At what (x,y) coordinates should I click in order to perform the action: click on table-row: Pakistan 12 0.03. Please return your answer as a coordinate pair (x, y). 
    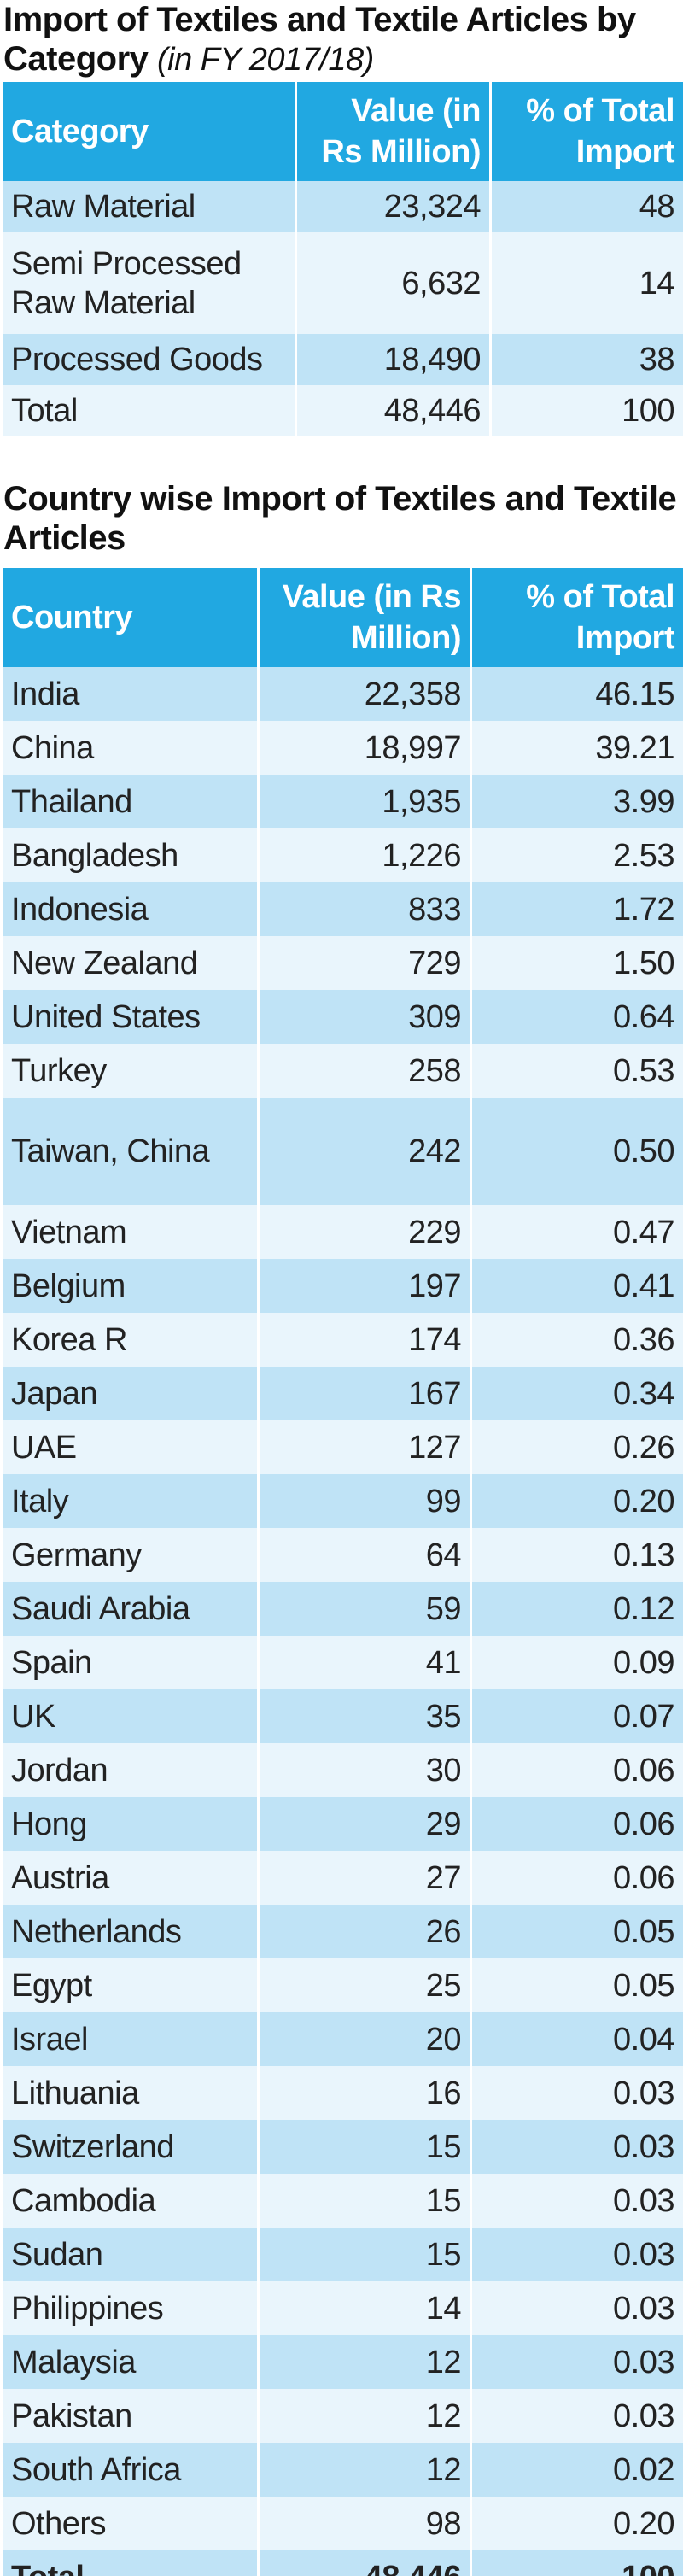
    Looking at the image, I should click on (341, 2416).